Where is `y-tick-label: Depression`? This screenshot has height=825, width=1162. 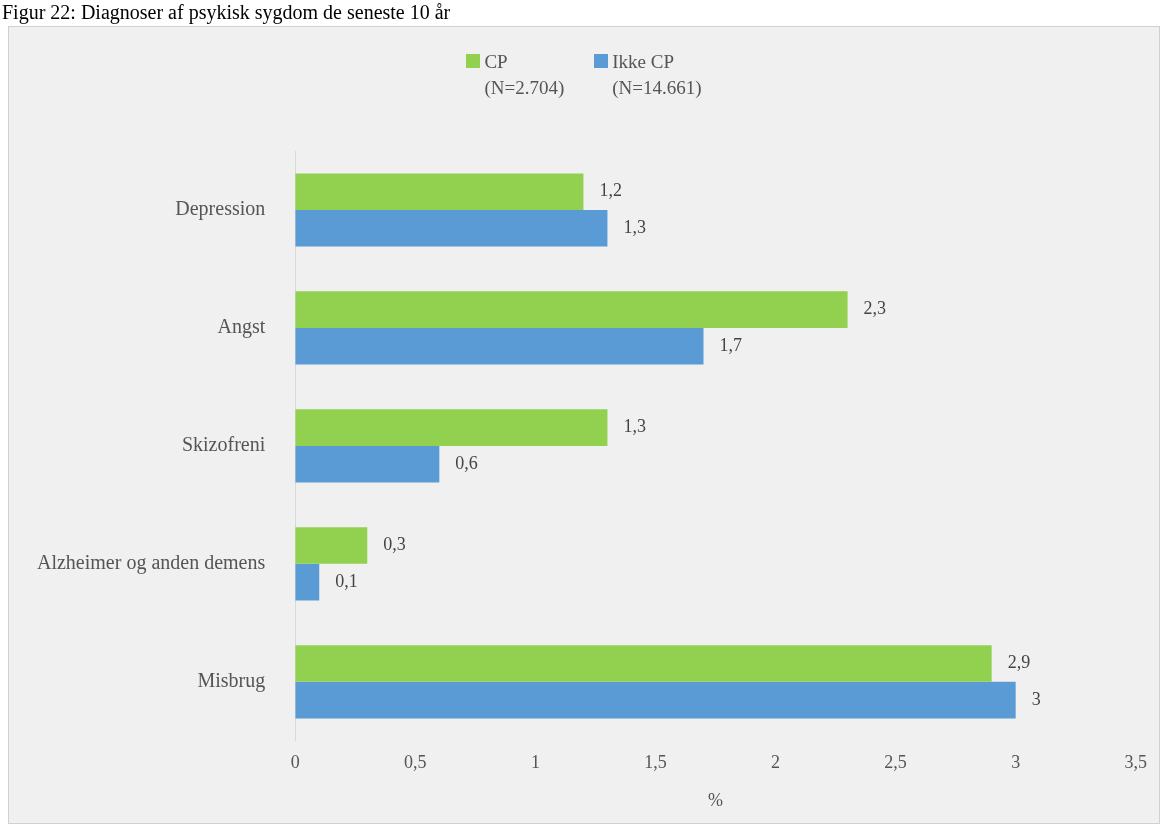
y-tick-label: Depression is located at coordinates (220, 209).